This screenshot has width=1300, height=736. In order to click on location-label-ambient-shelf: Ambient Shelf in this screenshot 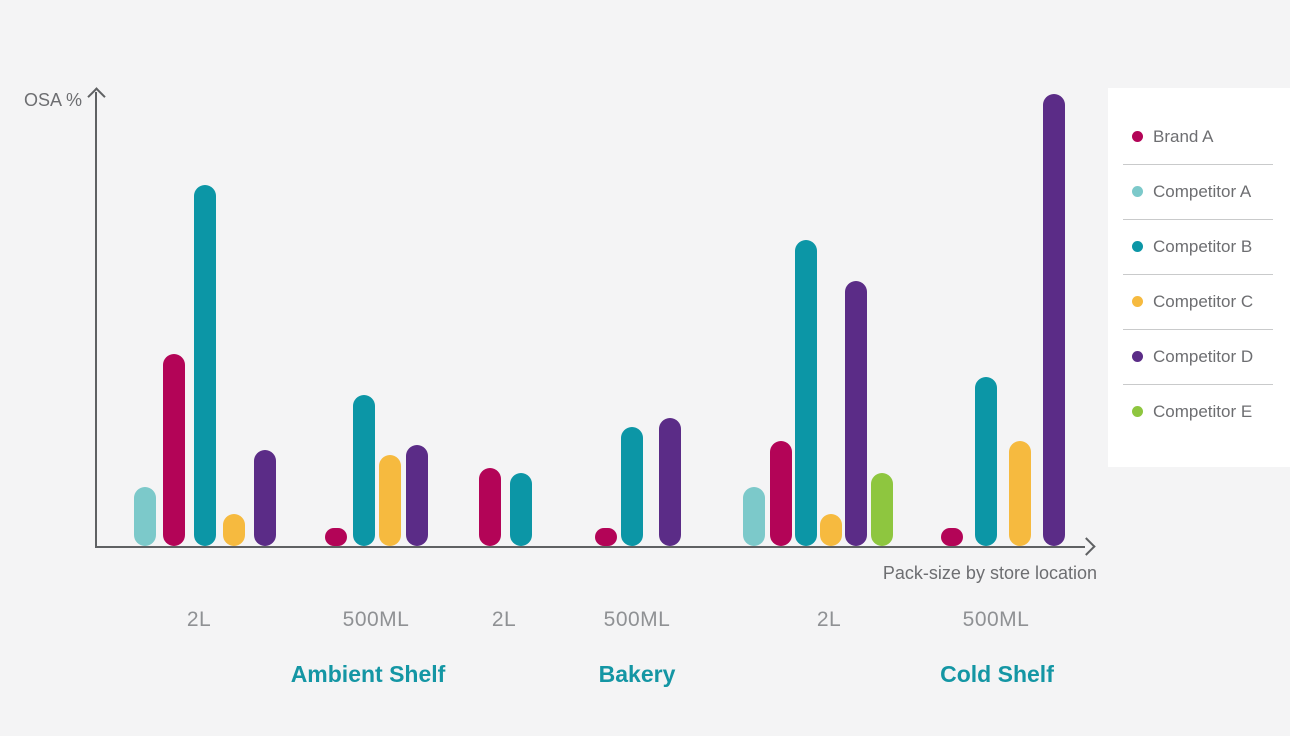, I will do `click(368, 674)`.